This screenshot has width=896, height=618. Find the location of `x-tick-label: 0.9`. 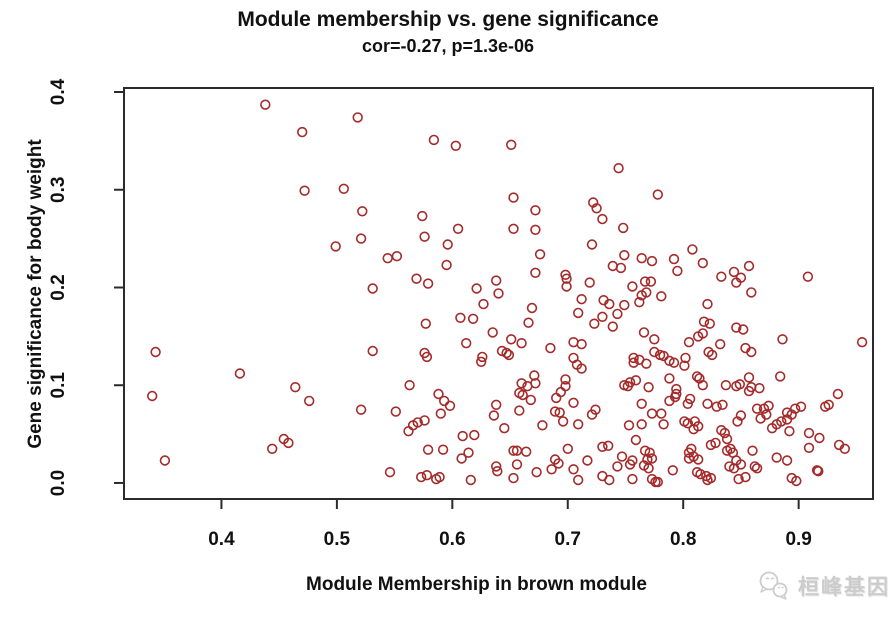

x-tick-label: 0.9 is located at coordinates (798, 539).